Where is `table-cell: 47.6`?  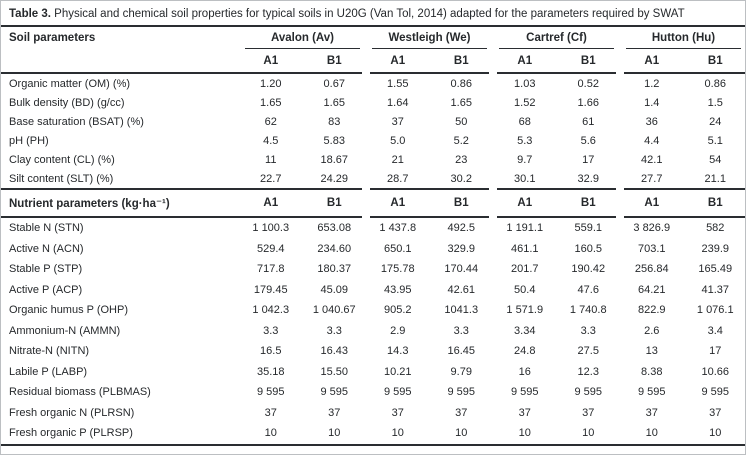 table-cell: 47.6 is located at coordinates (588, 289).